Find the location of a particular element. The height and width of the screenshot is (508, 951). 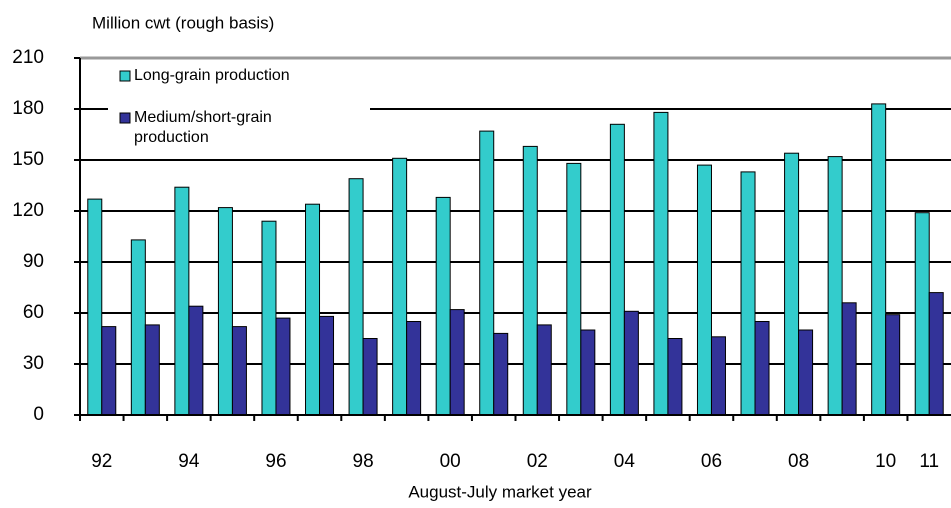

x-tick-label: 94 is located at coordinates (189, 461).